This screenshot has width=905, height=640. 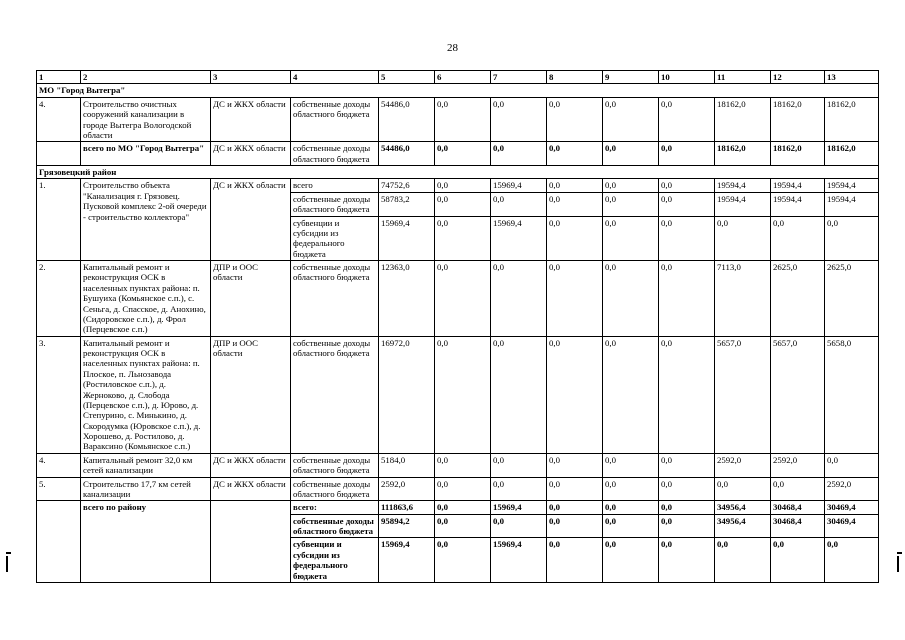 What do you see at coordinates (145, 153) in the screenshot?
I see `table-cell: всего по МО "Город Вытегра"` at bounding box center [145, 153].